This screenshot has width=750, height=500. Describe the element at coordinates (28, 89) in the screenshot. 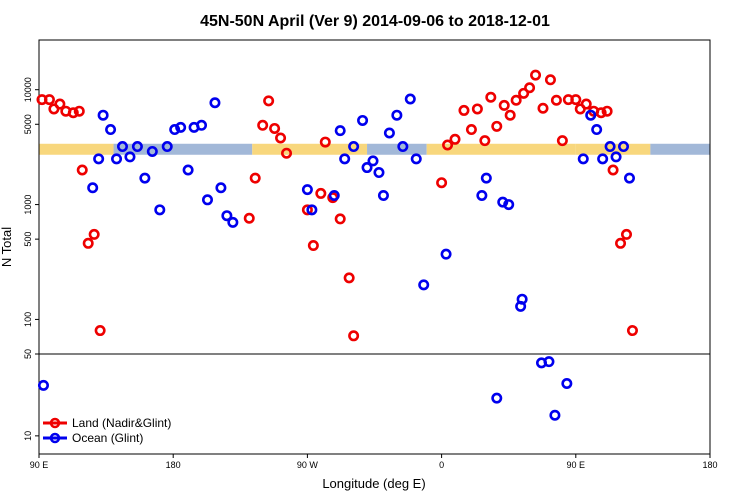

I see `y-tick-label: 10000` at that location.